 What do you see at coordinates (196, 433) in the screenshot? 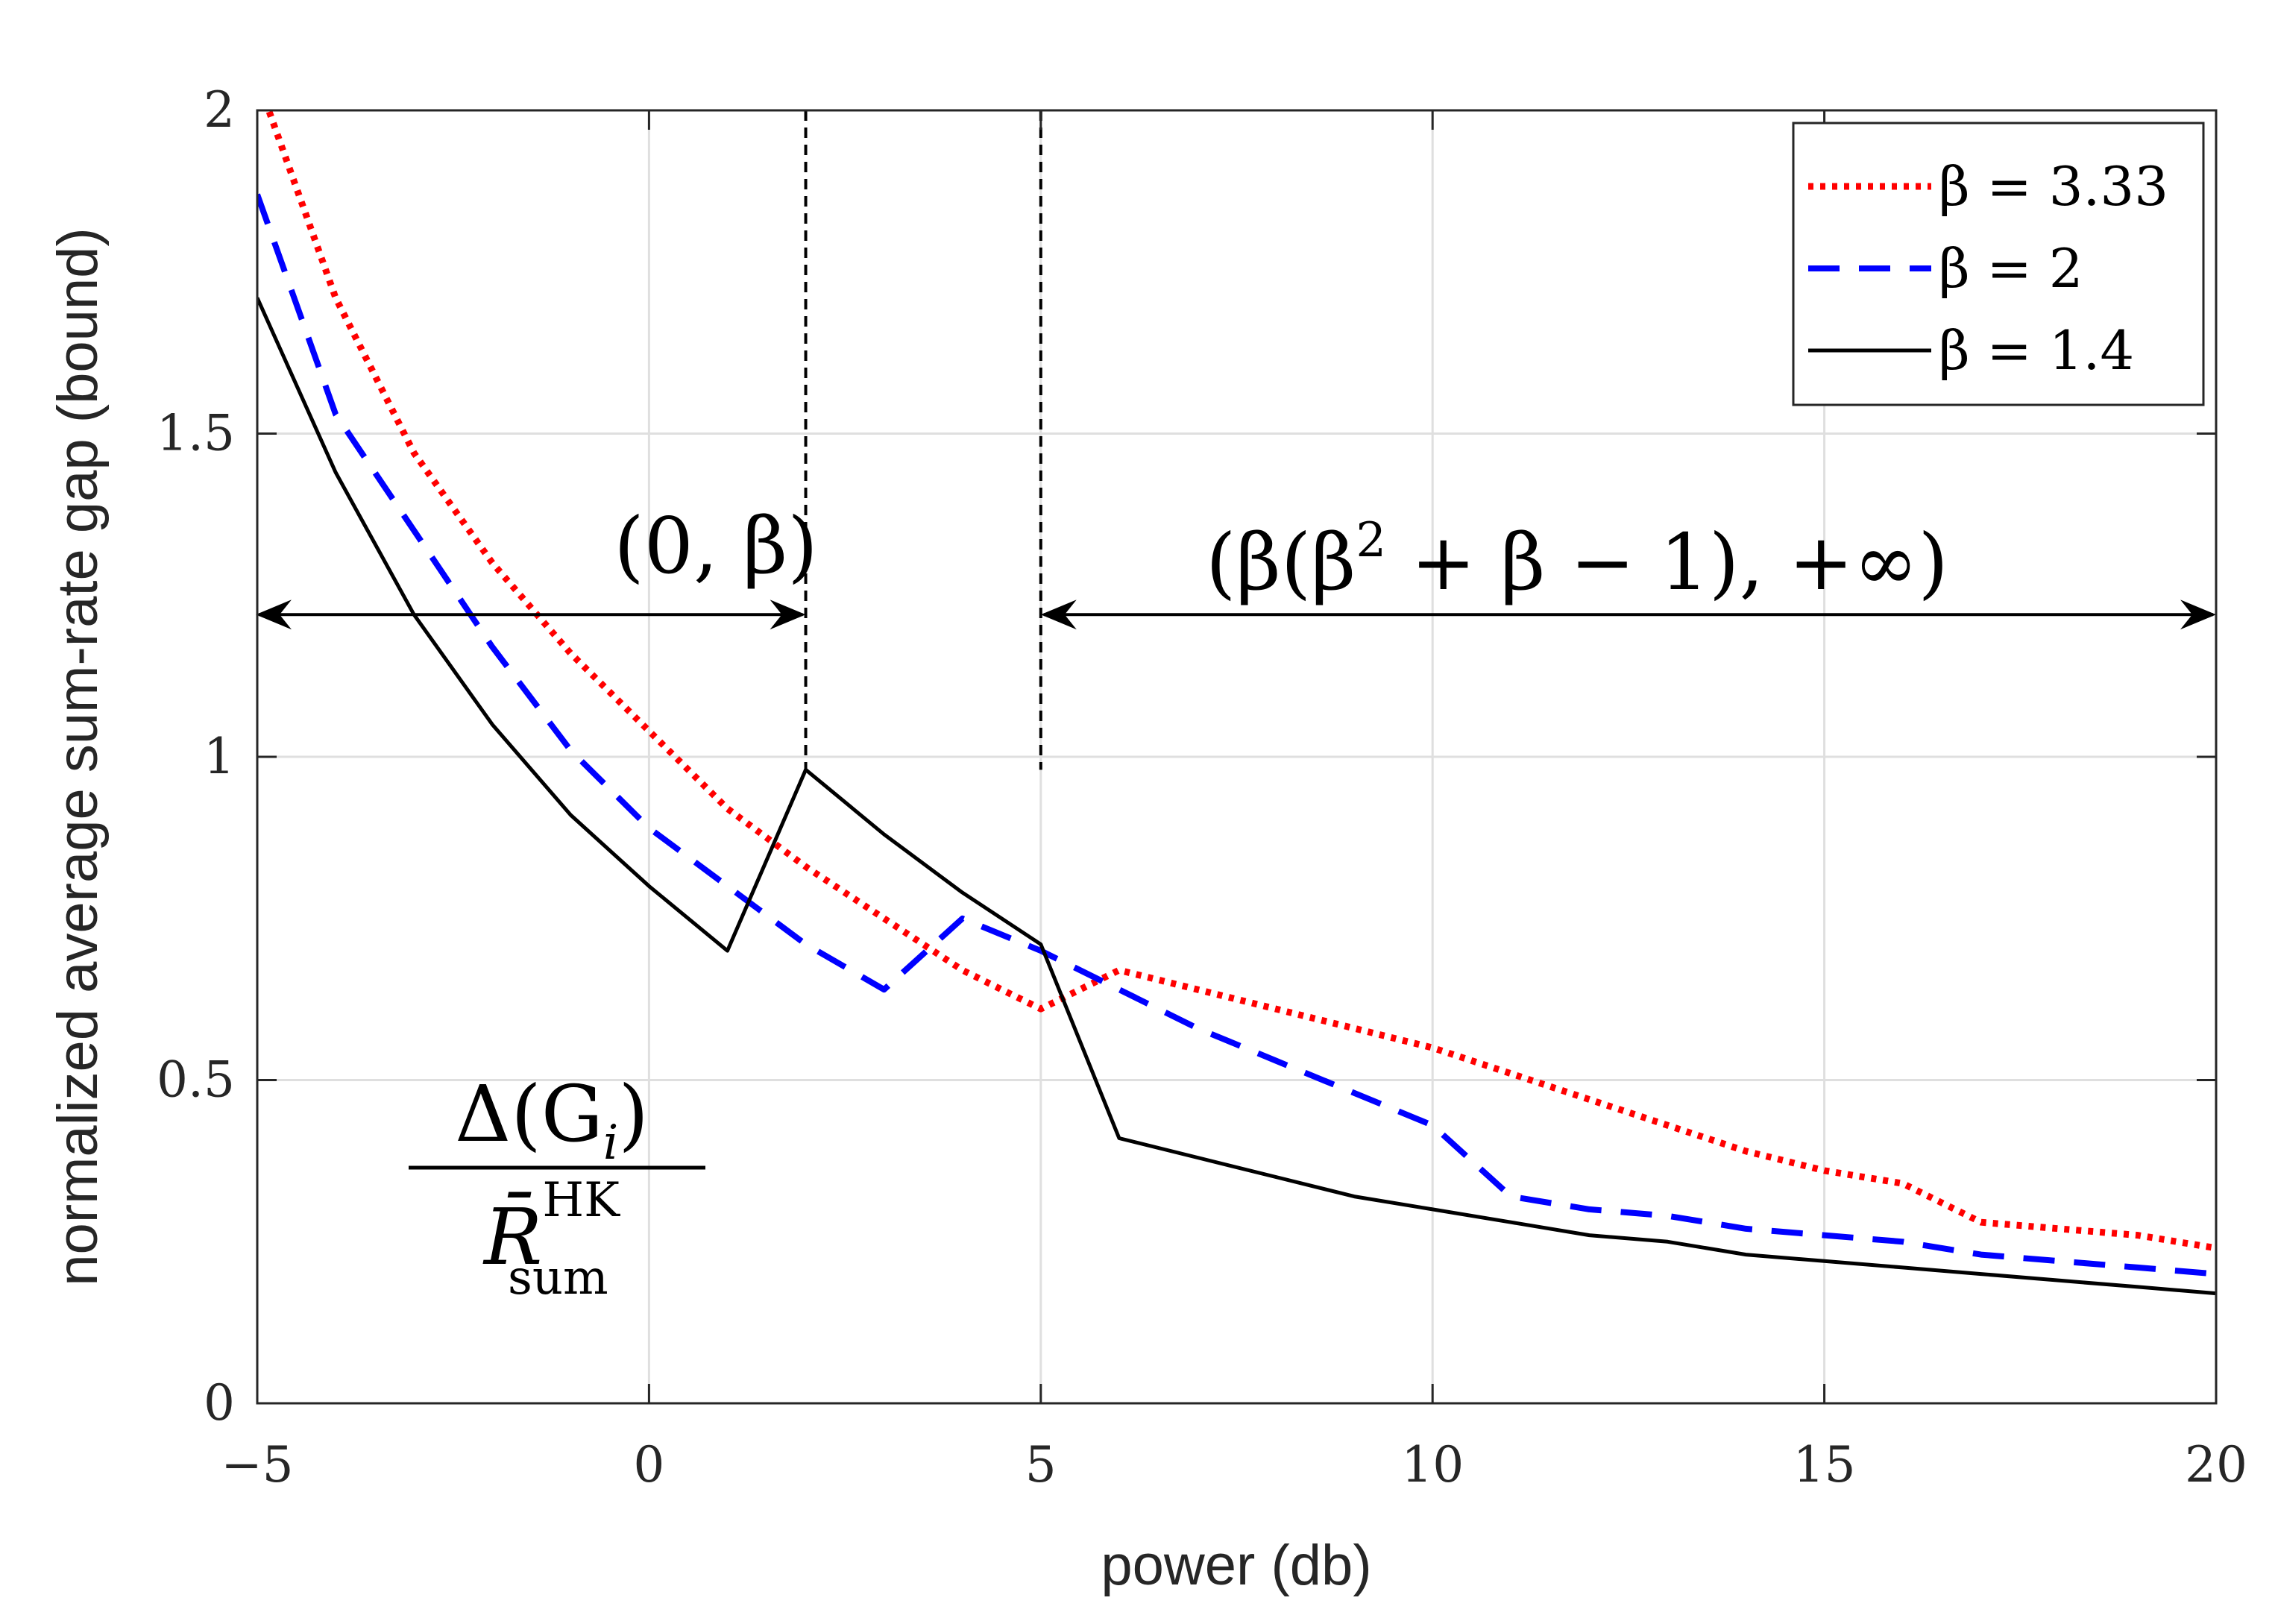
I see `y-tick-label: 1.5` at bounding box center [196, 433].